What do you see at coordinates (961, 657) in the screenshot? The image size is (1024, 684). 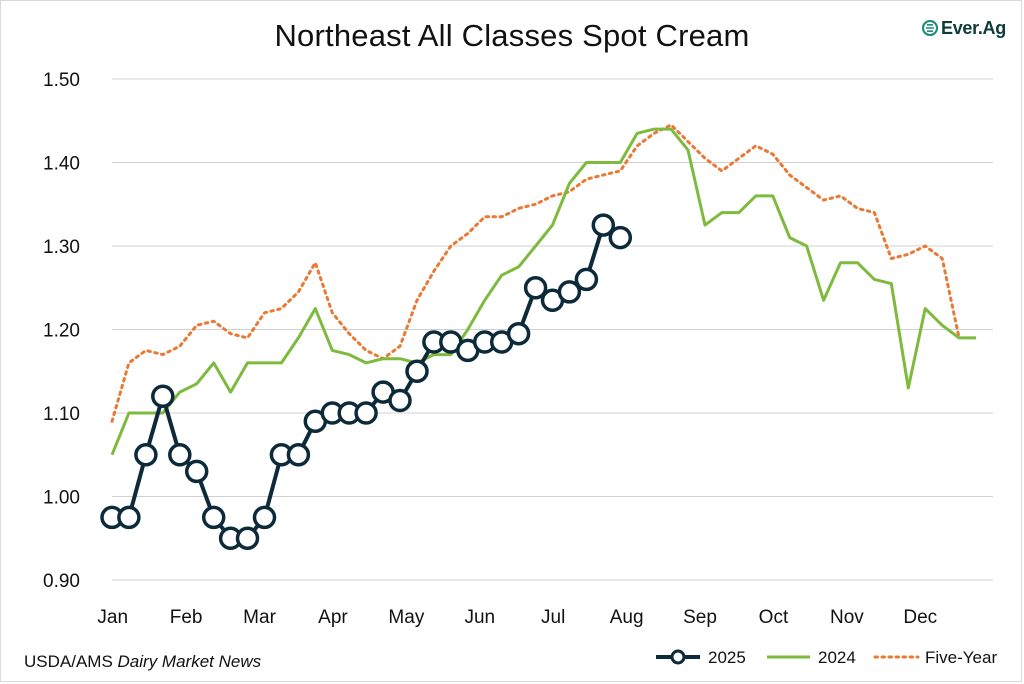 I see `legend-label: Five-Year` at bounding box center [961, 657].